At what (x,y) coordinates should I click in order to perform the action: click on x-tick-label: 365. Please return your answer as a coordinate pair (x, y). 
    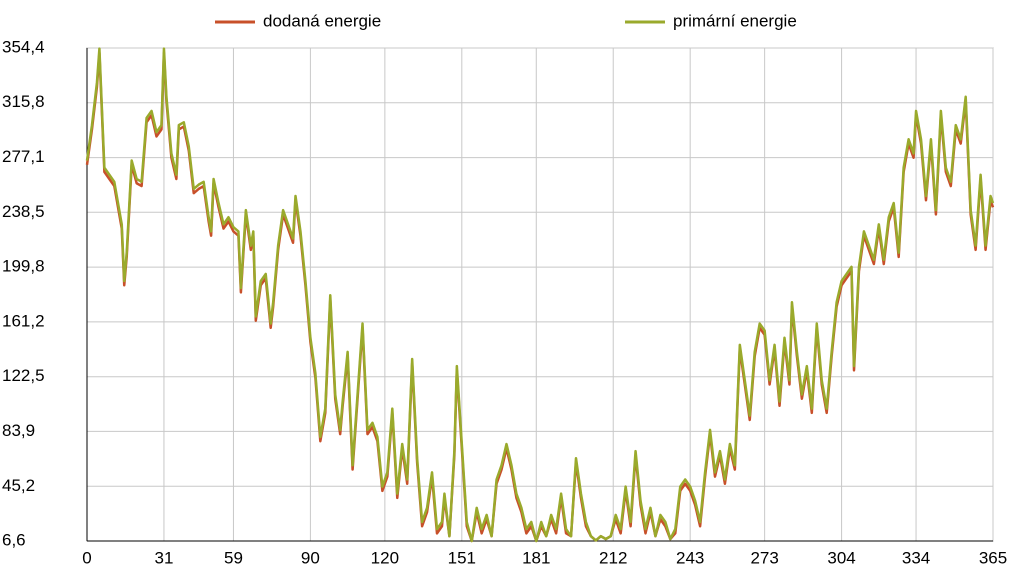
    Looking at the image, I should click on (993, 557).